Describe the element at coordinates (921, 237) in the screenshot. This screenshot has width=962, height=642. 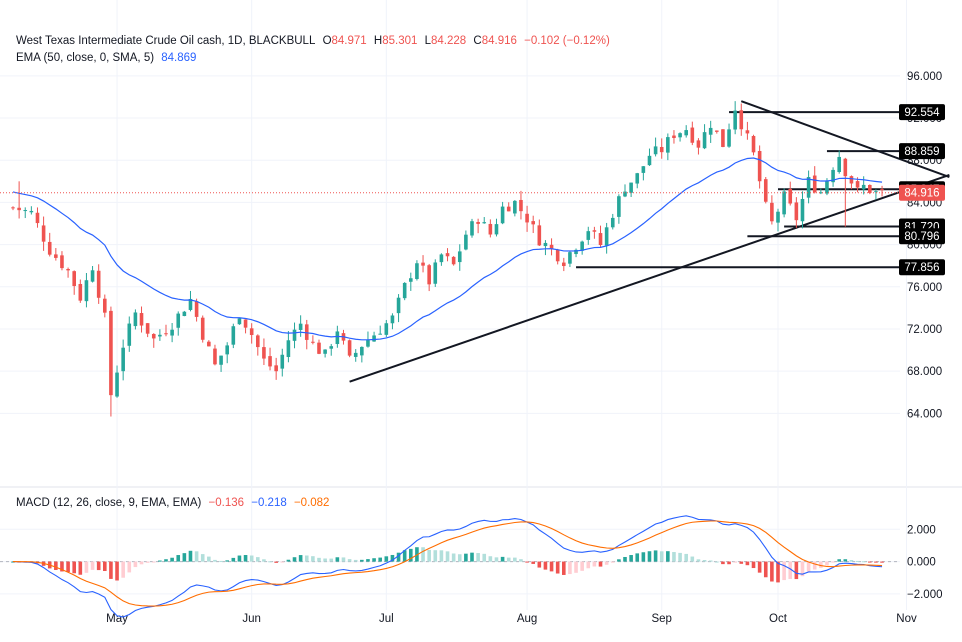
I see `level-price-label: 80.796` at that location.